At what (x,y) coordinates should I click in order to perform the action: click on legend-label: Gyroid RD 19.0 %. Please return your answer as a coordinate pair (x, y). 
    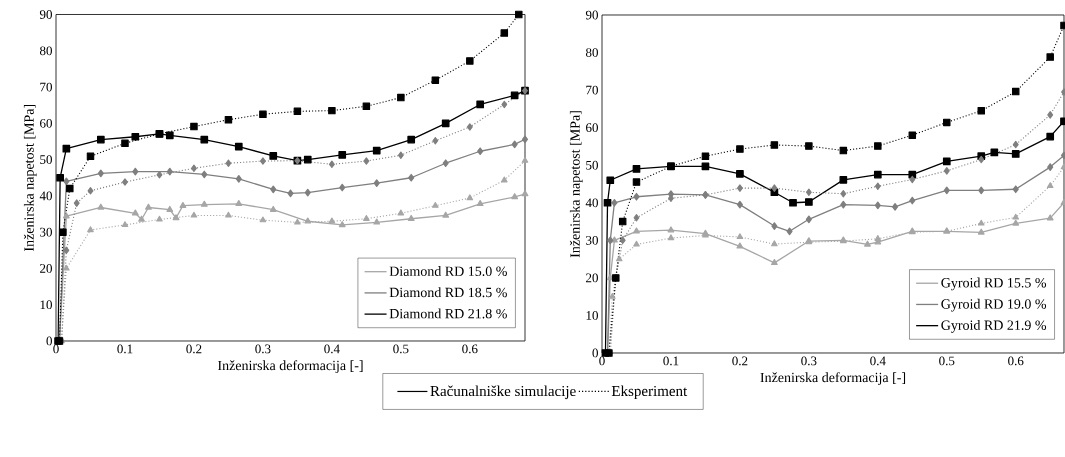
    Looking at the image, I should click on (994, 305).